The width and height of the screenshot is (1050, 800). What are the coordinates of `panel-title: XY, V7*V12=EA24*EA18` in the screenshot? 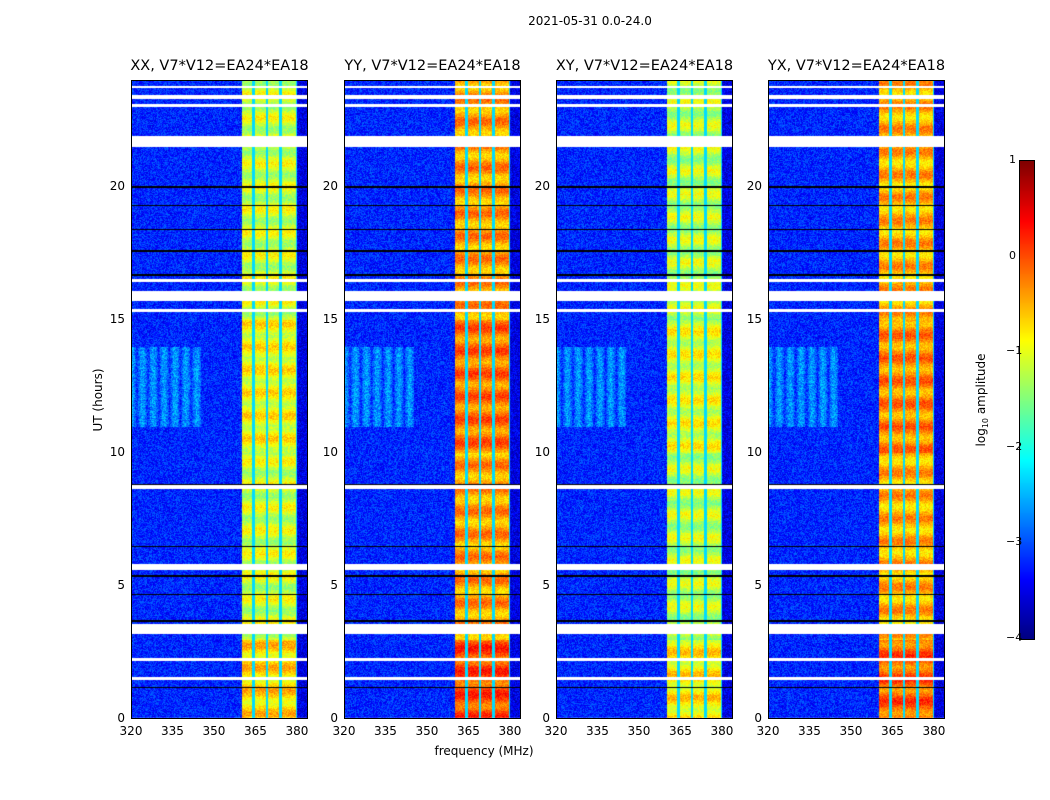 It's located at (644, 66).